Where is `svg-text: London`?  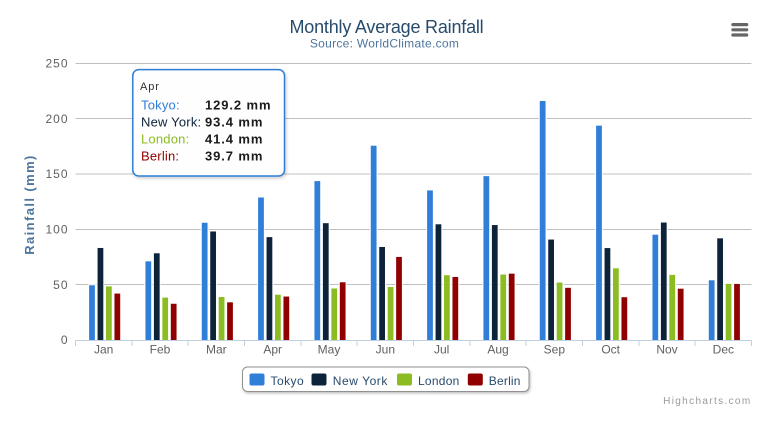
svg-text: London is located at coordinates (439, 381).